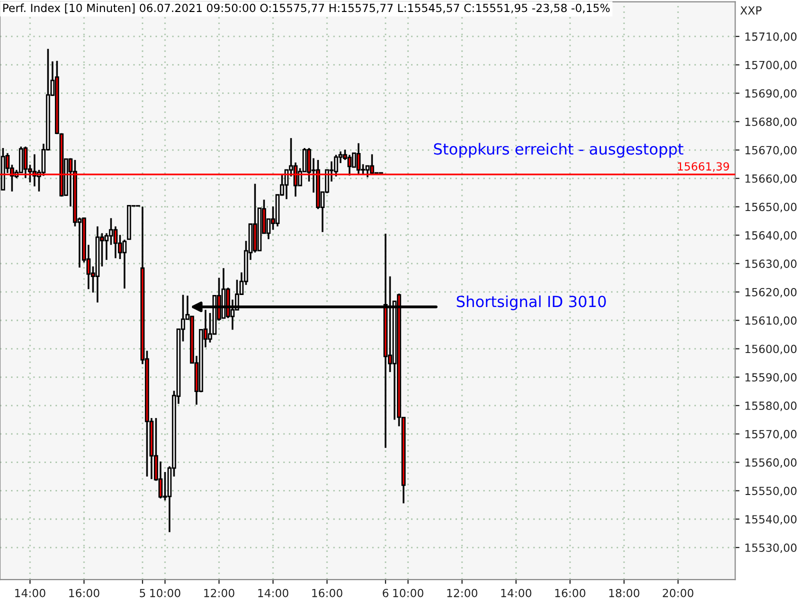 The width and height of the screenshot is (800, 600). I want to click on y-tick-label: 15600,00, so click(771, 349).